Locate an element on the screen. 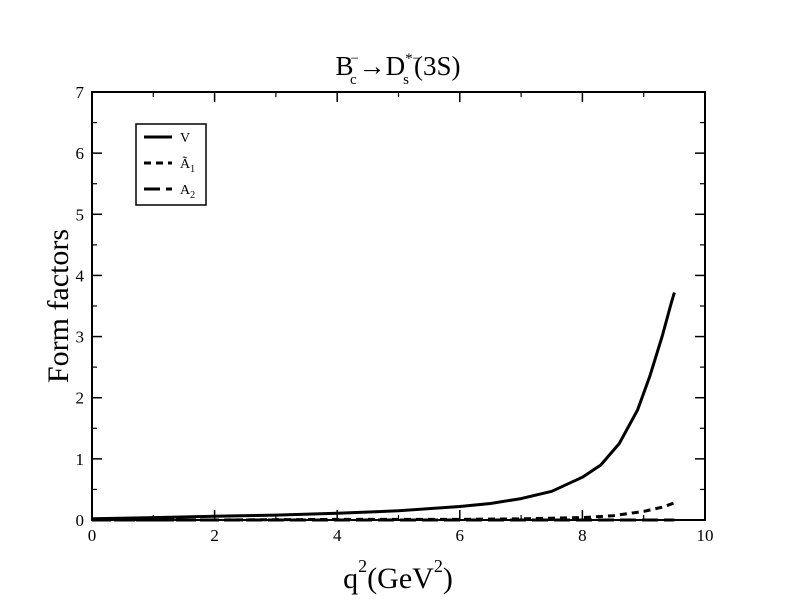 The image size is (792, 612). y-tick-label-4: 4 is located at coordinates (80, 275).